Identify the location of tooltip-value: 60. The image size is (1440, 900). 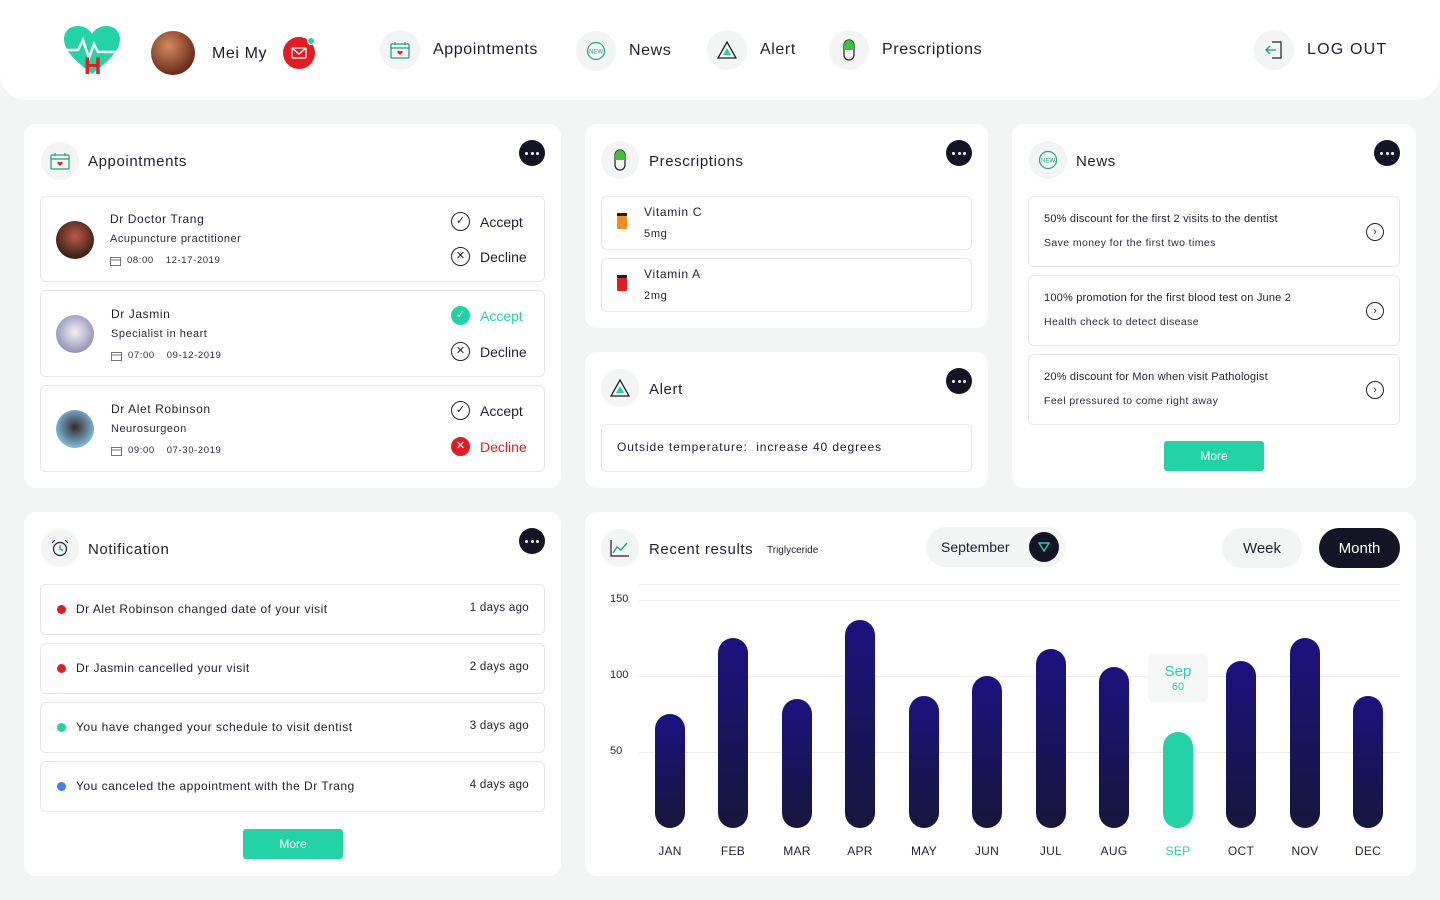
(1178, 687).